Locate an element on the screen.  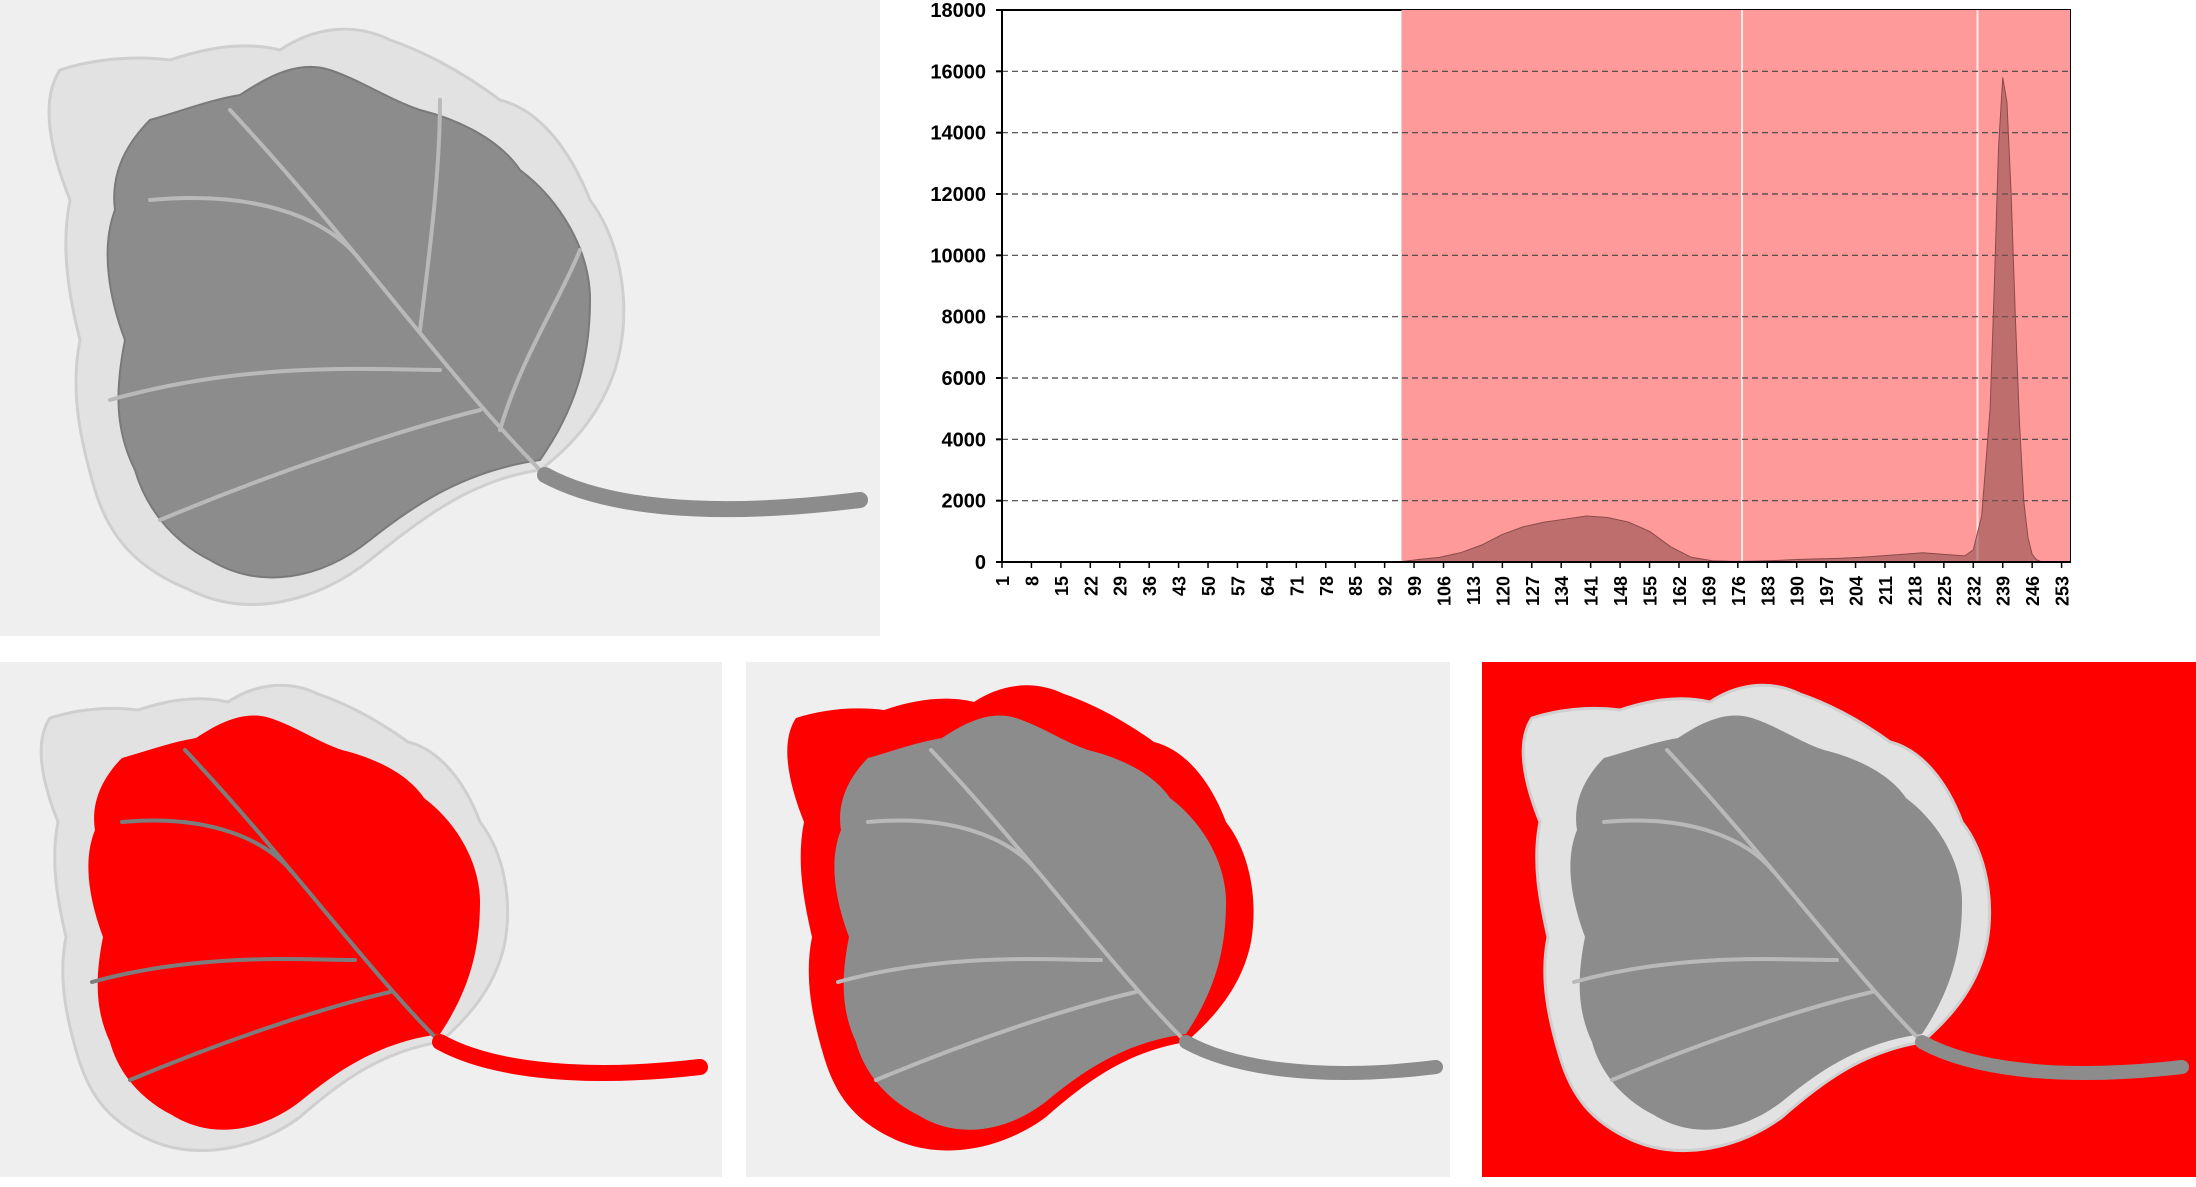
x-tick-label: 225 is located at coordinates (1945, 591).